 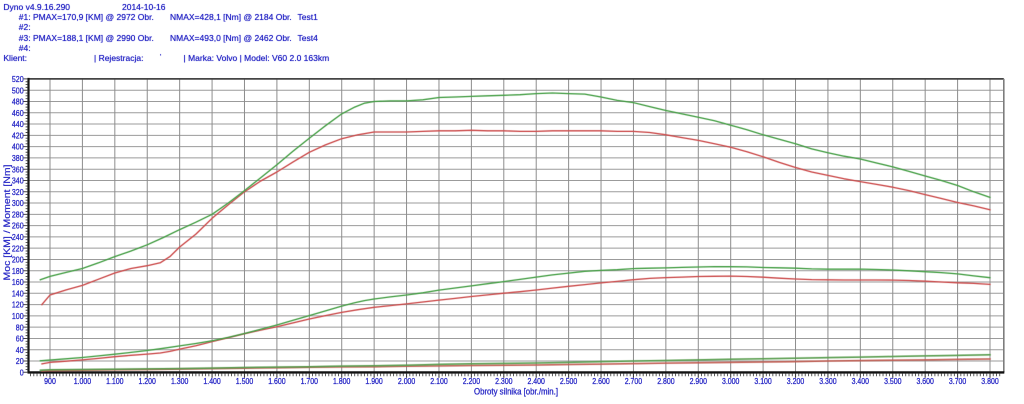 I want to click on svg-text: 2.900, so click(x=699, y=381).